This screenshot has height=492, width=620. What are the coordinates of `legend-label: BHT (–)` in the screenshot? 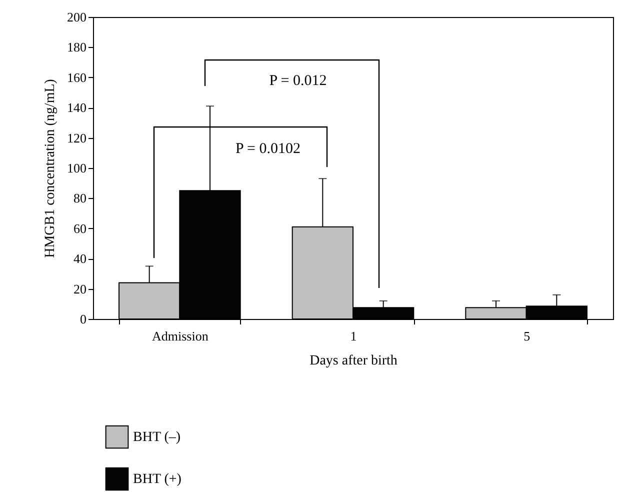 It's located at (157, 437).